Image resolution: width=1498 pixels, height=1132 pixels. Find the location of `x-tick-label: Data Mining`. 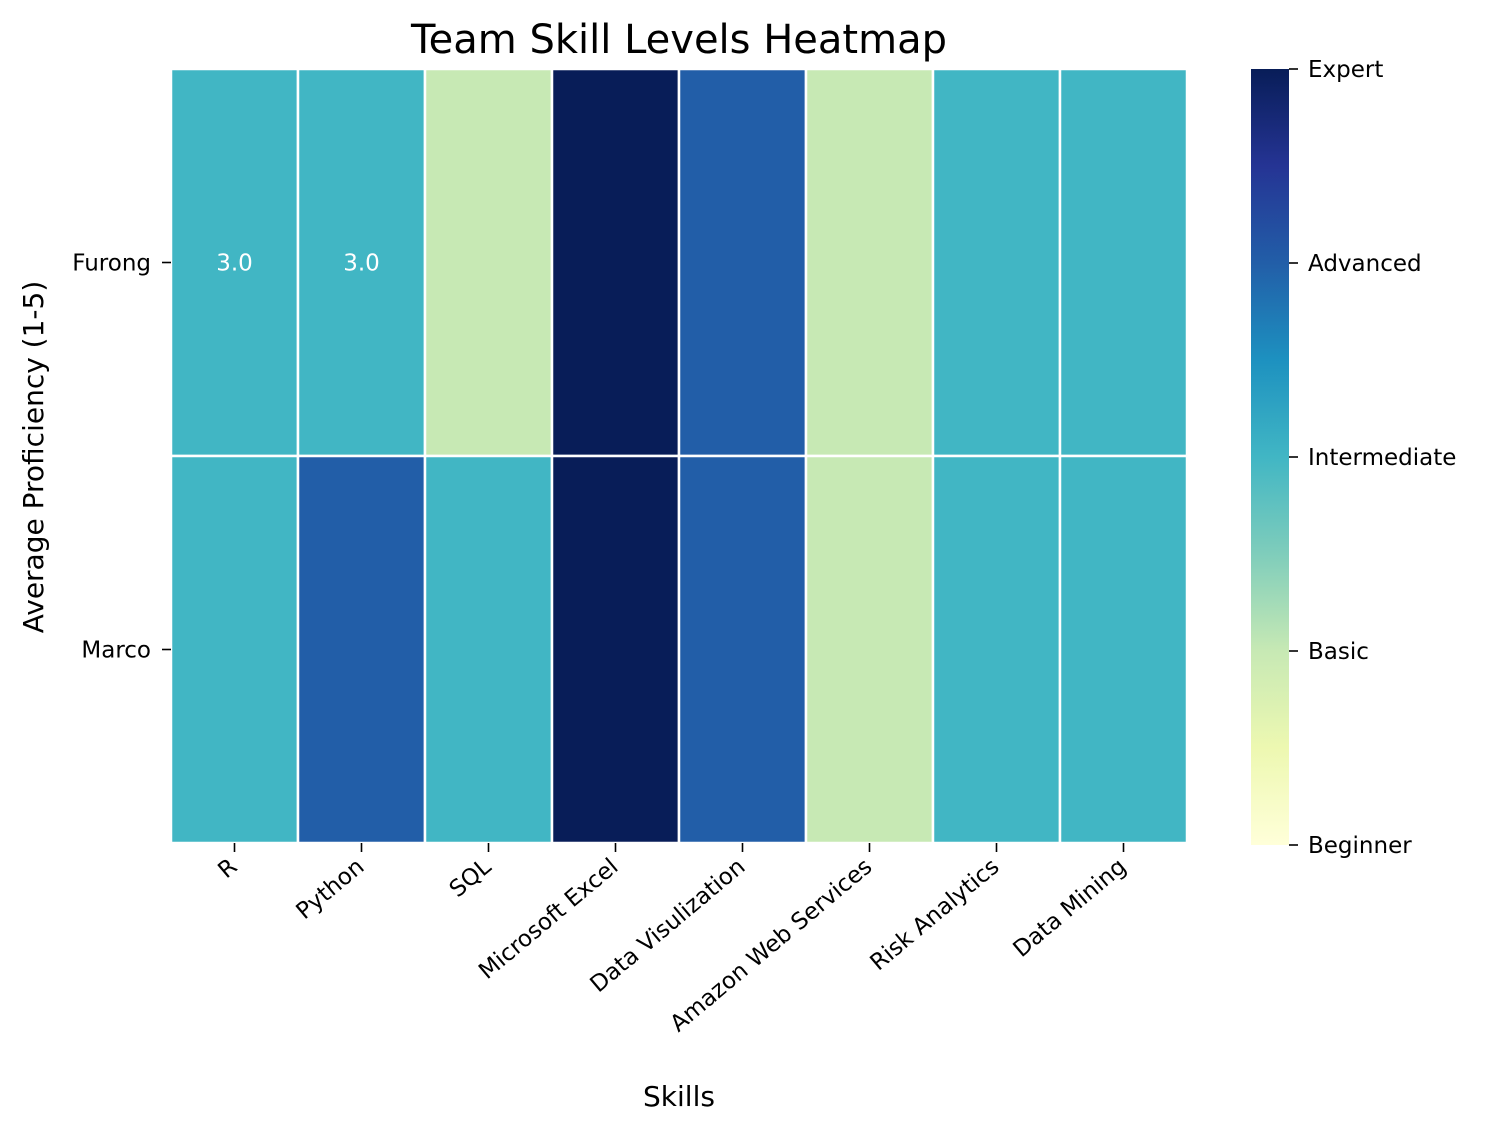

x-tick-label: Data Mining is located at coordinates (1069, 908).